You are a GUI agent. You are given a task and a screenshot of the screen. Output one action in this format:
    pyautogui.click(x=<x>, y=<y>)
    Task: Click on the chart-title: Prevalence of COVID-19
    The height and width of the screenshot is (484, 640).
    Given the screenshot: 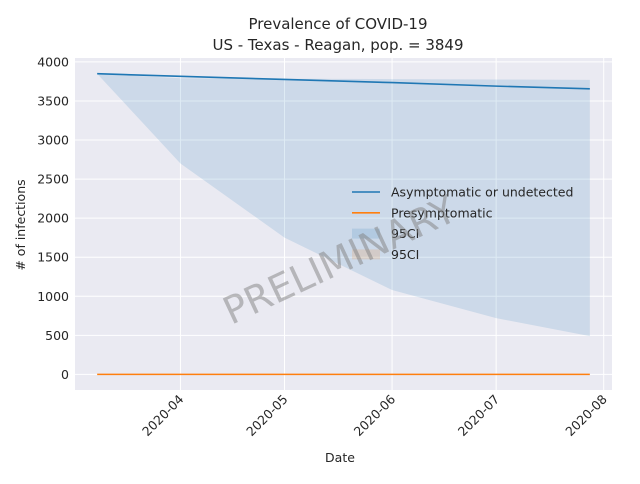 What is the action you would take?
    pyautogui.click(x=337, y=24)
    